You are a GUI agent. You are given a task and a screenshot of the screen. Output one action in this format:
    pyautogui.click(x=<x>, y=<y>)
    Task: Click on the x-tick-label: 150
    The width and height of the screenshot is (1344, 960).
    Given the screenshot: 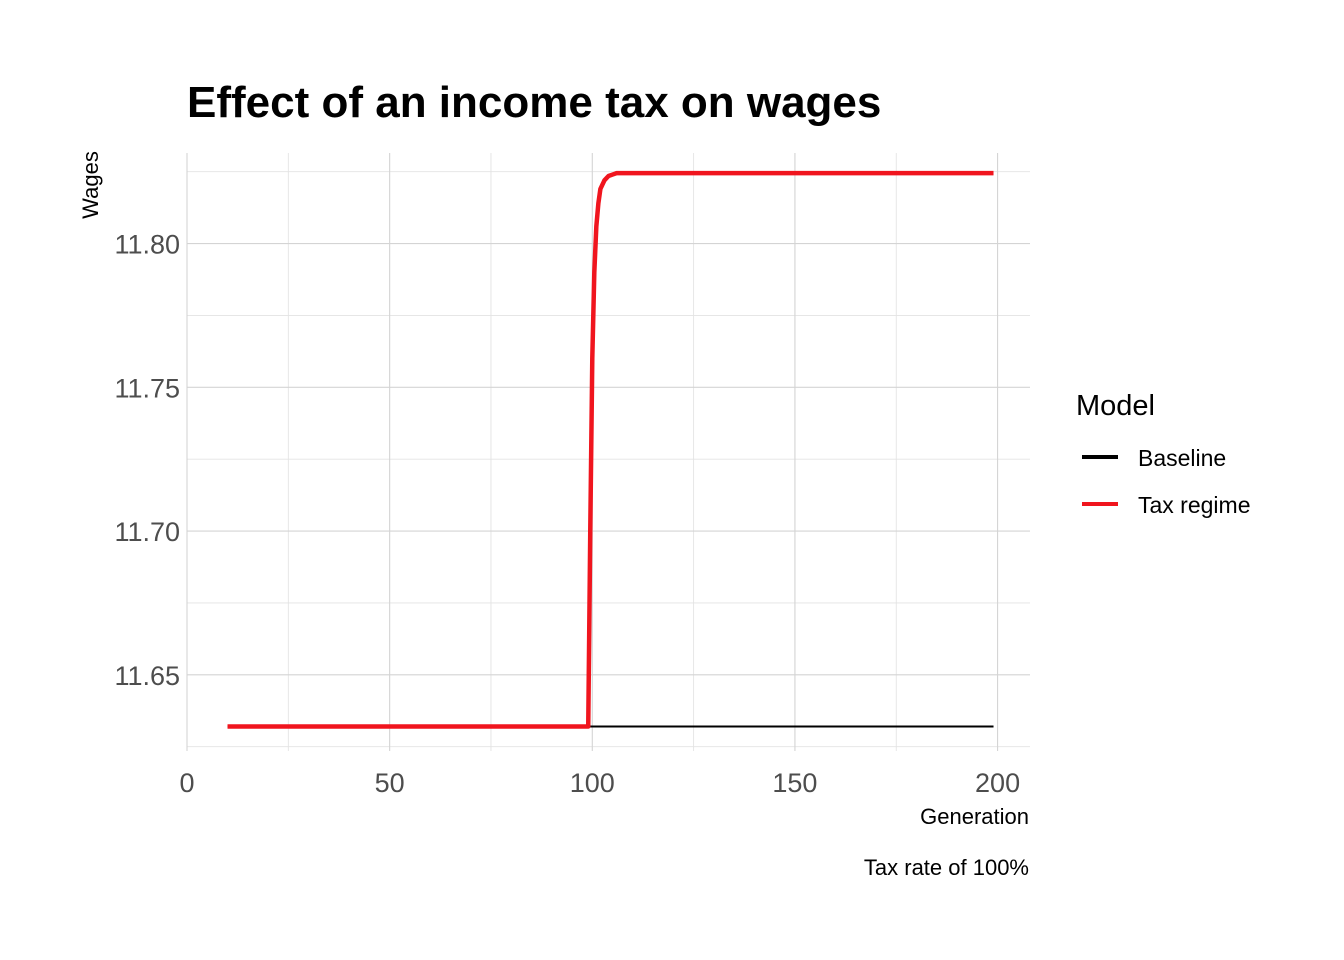 What is the action you would take?
    pyautogui.click(x=794, y=783)
    